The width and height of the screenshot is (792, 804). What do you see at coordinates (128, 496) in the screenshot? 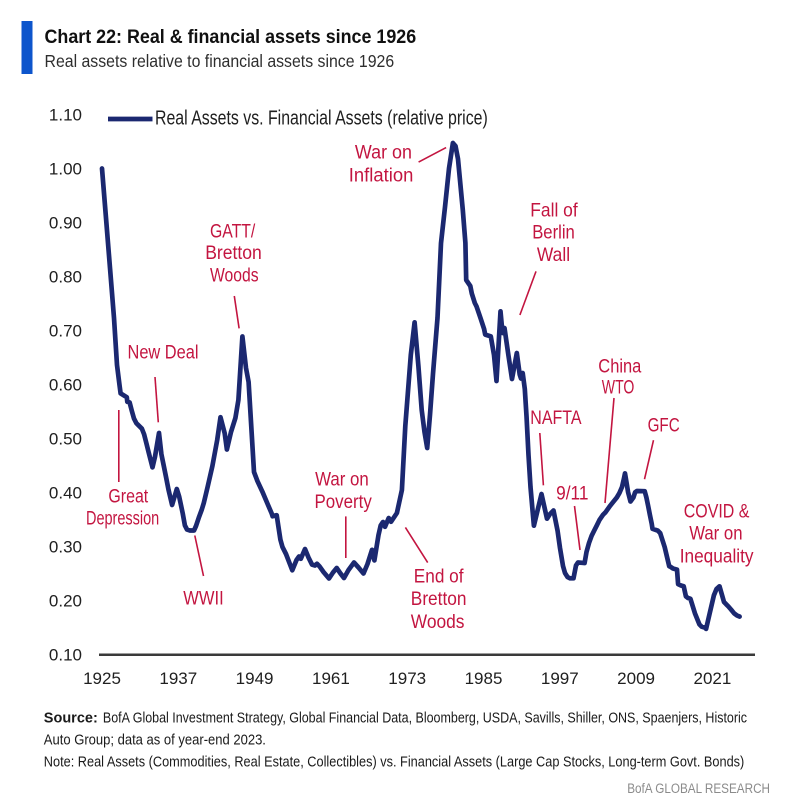
I see `svg-text: Great` at bounding box center [128, 496].